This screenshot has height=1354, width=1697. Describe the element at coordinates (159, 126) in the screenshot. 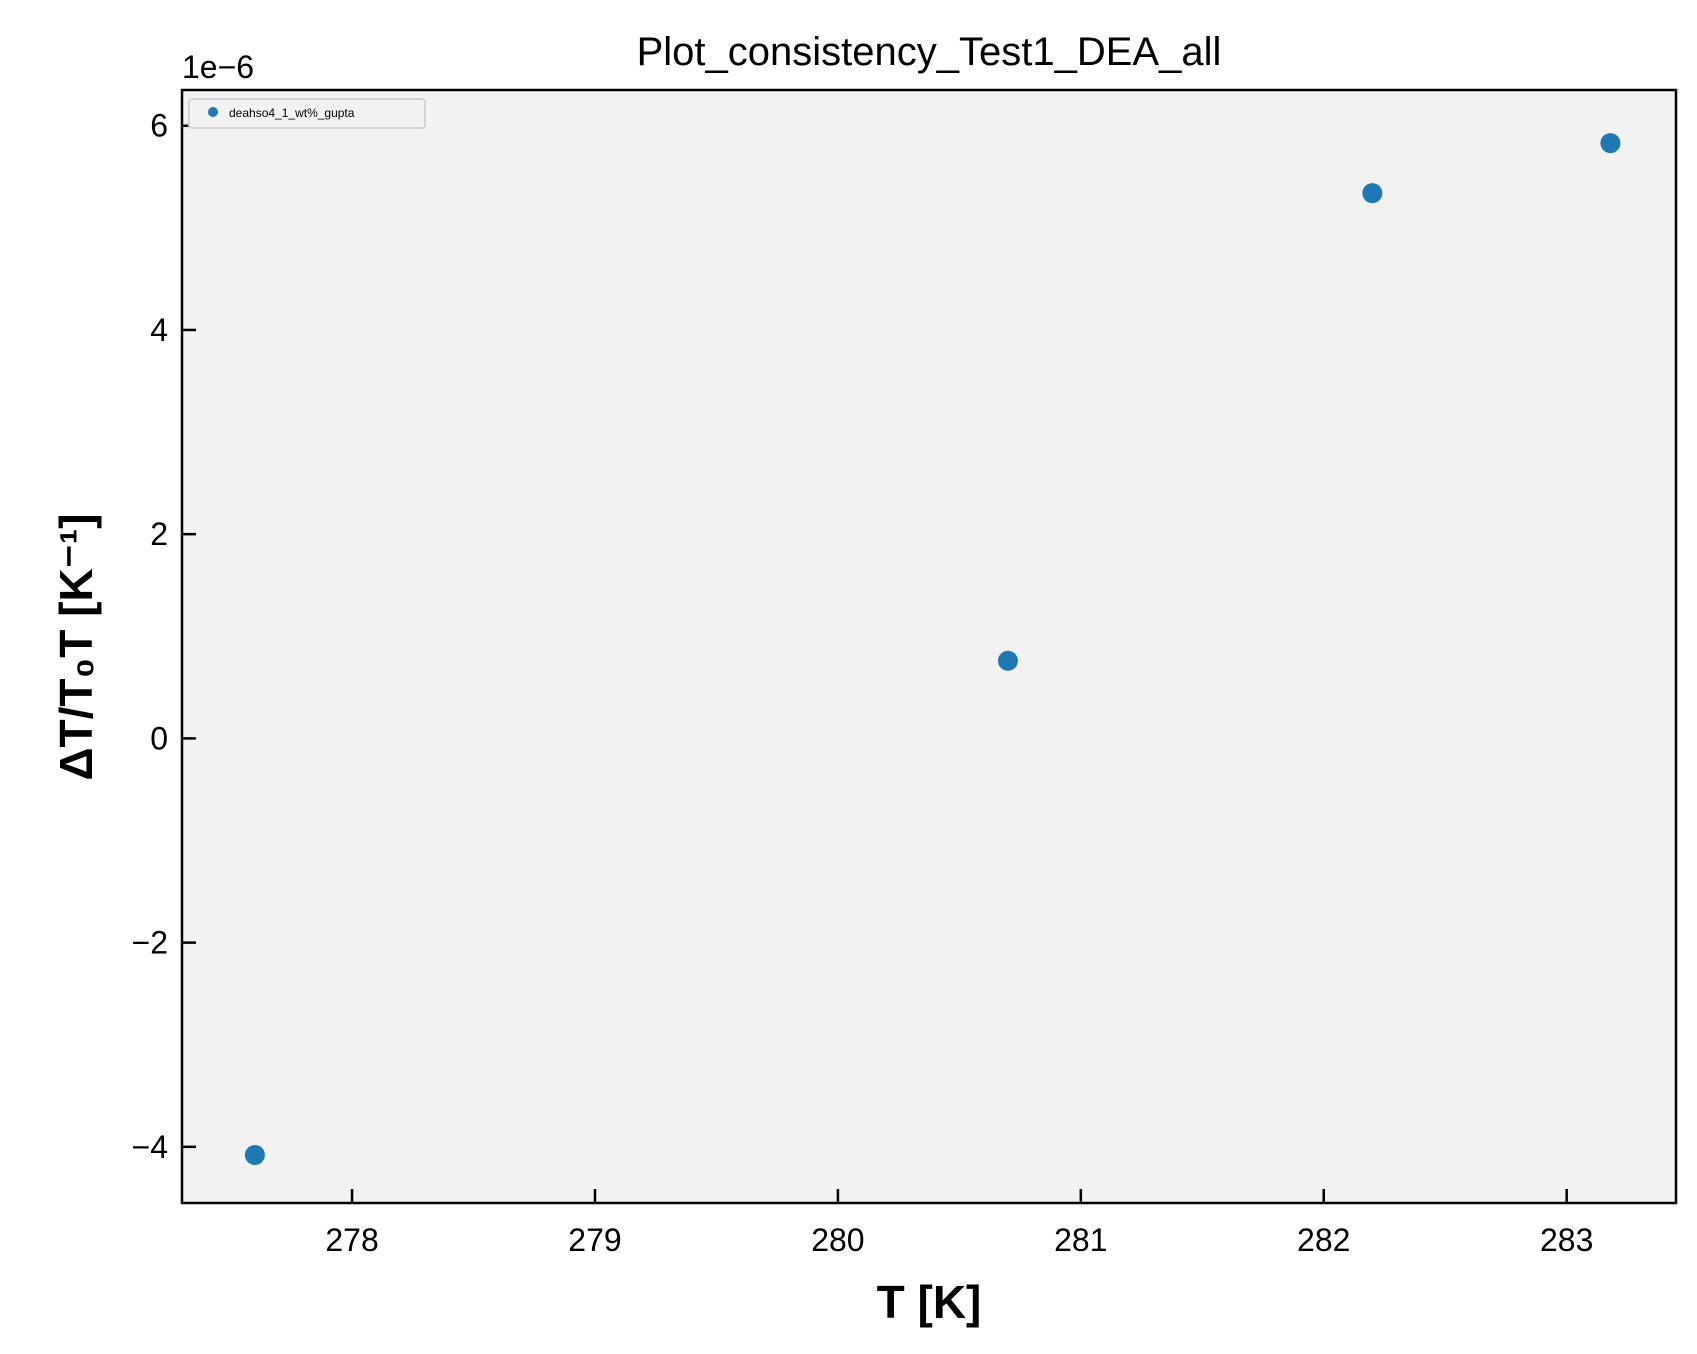

I see `y-tick-label: 6` at that location.